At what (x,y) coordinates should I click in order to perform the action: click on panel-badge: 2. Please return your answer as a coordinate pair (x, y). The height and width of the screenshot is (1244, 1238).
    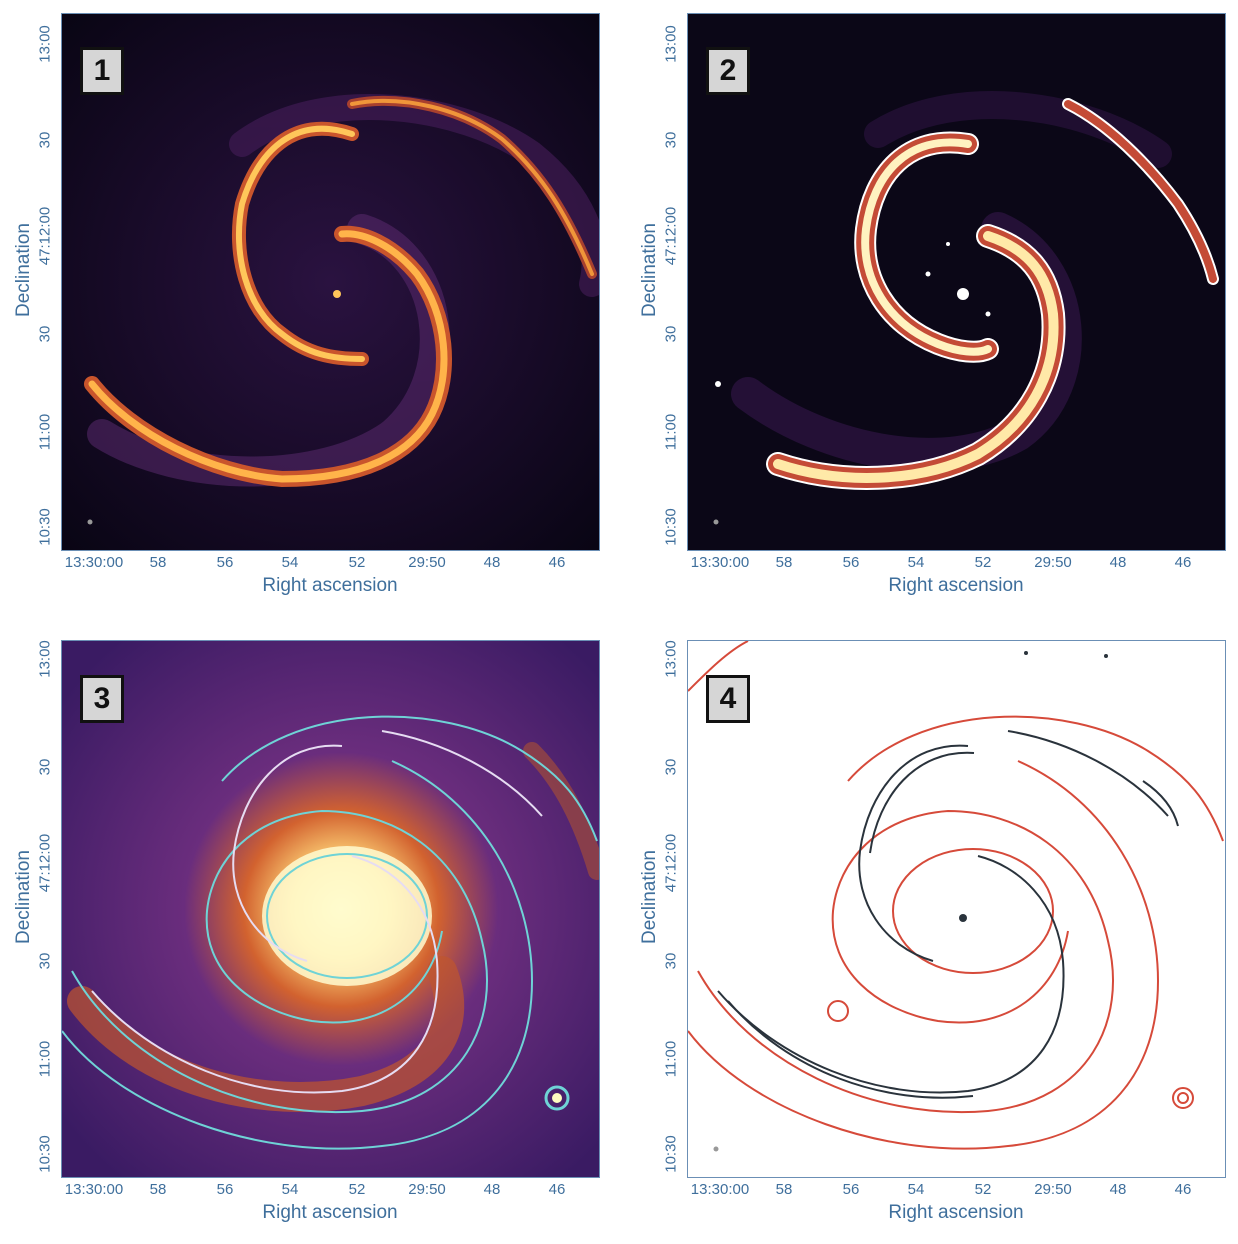
    Looking at the image, I should click on (728, 71).